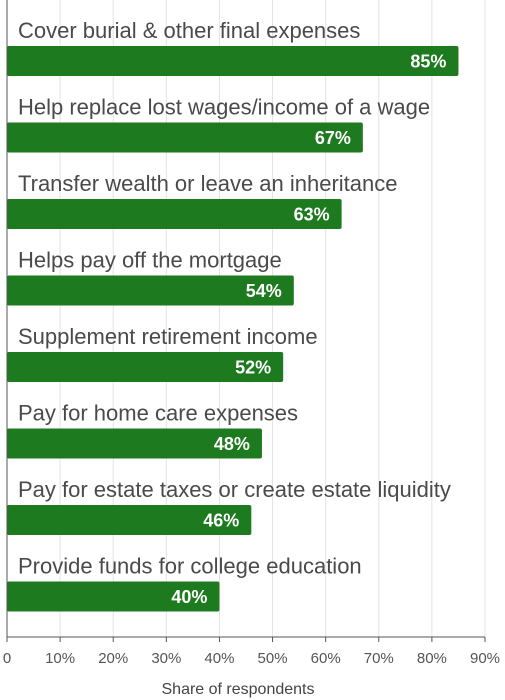 The height and width of the screenshot is (700, 505). Describe the element at coordinates (150, 260) in the screenshot. I see `category-label: Helps pay off the mortgage` at that location.